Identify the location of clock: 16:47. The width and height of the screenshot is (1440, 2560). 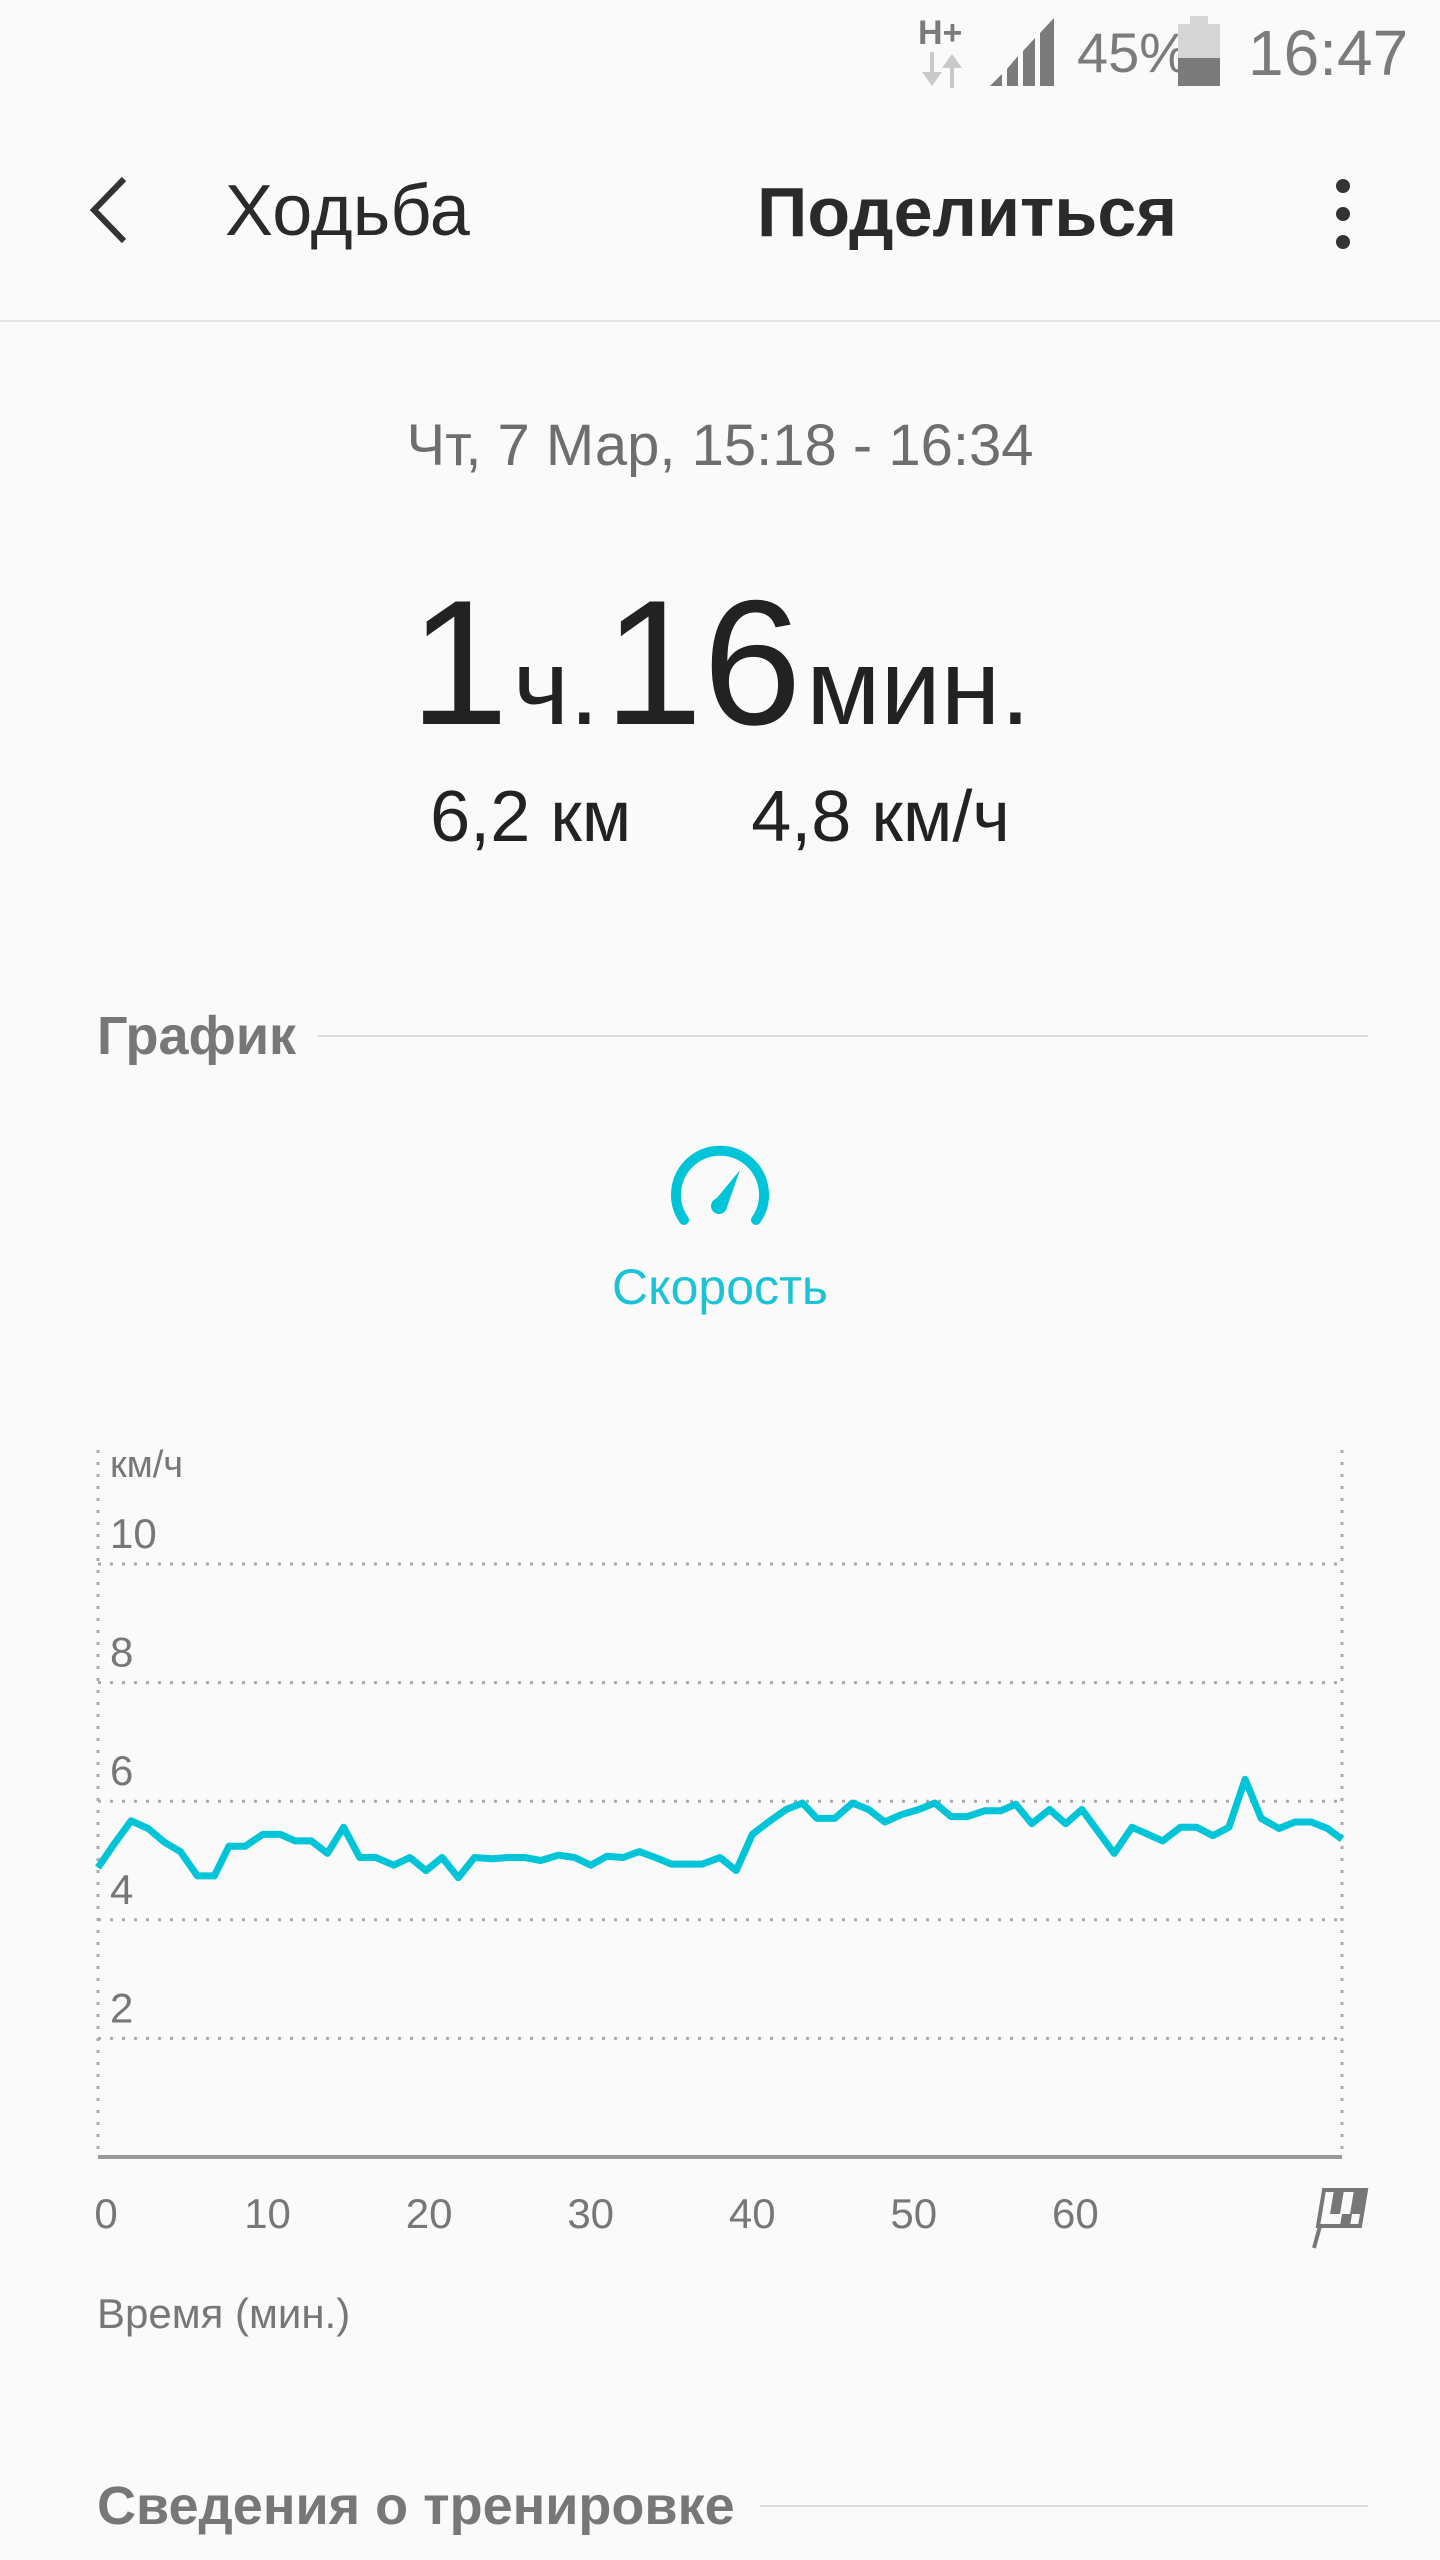
(1328, 53).